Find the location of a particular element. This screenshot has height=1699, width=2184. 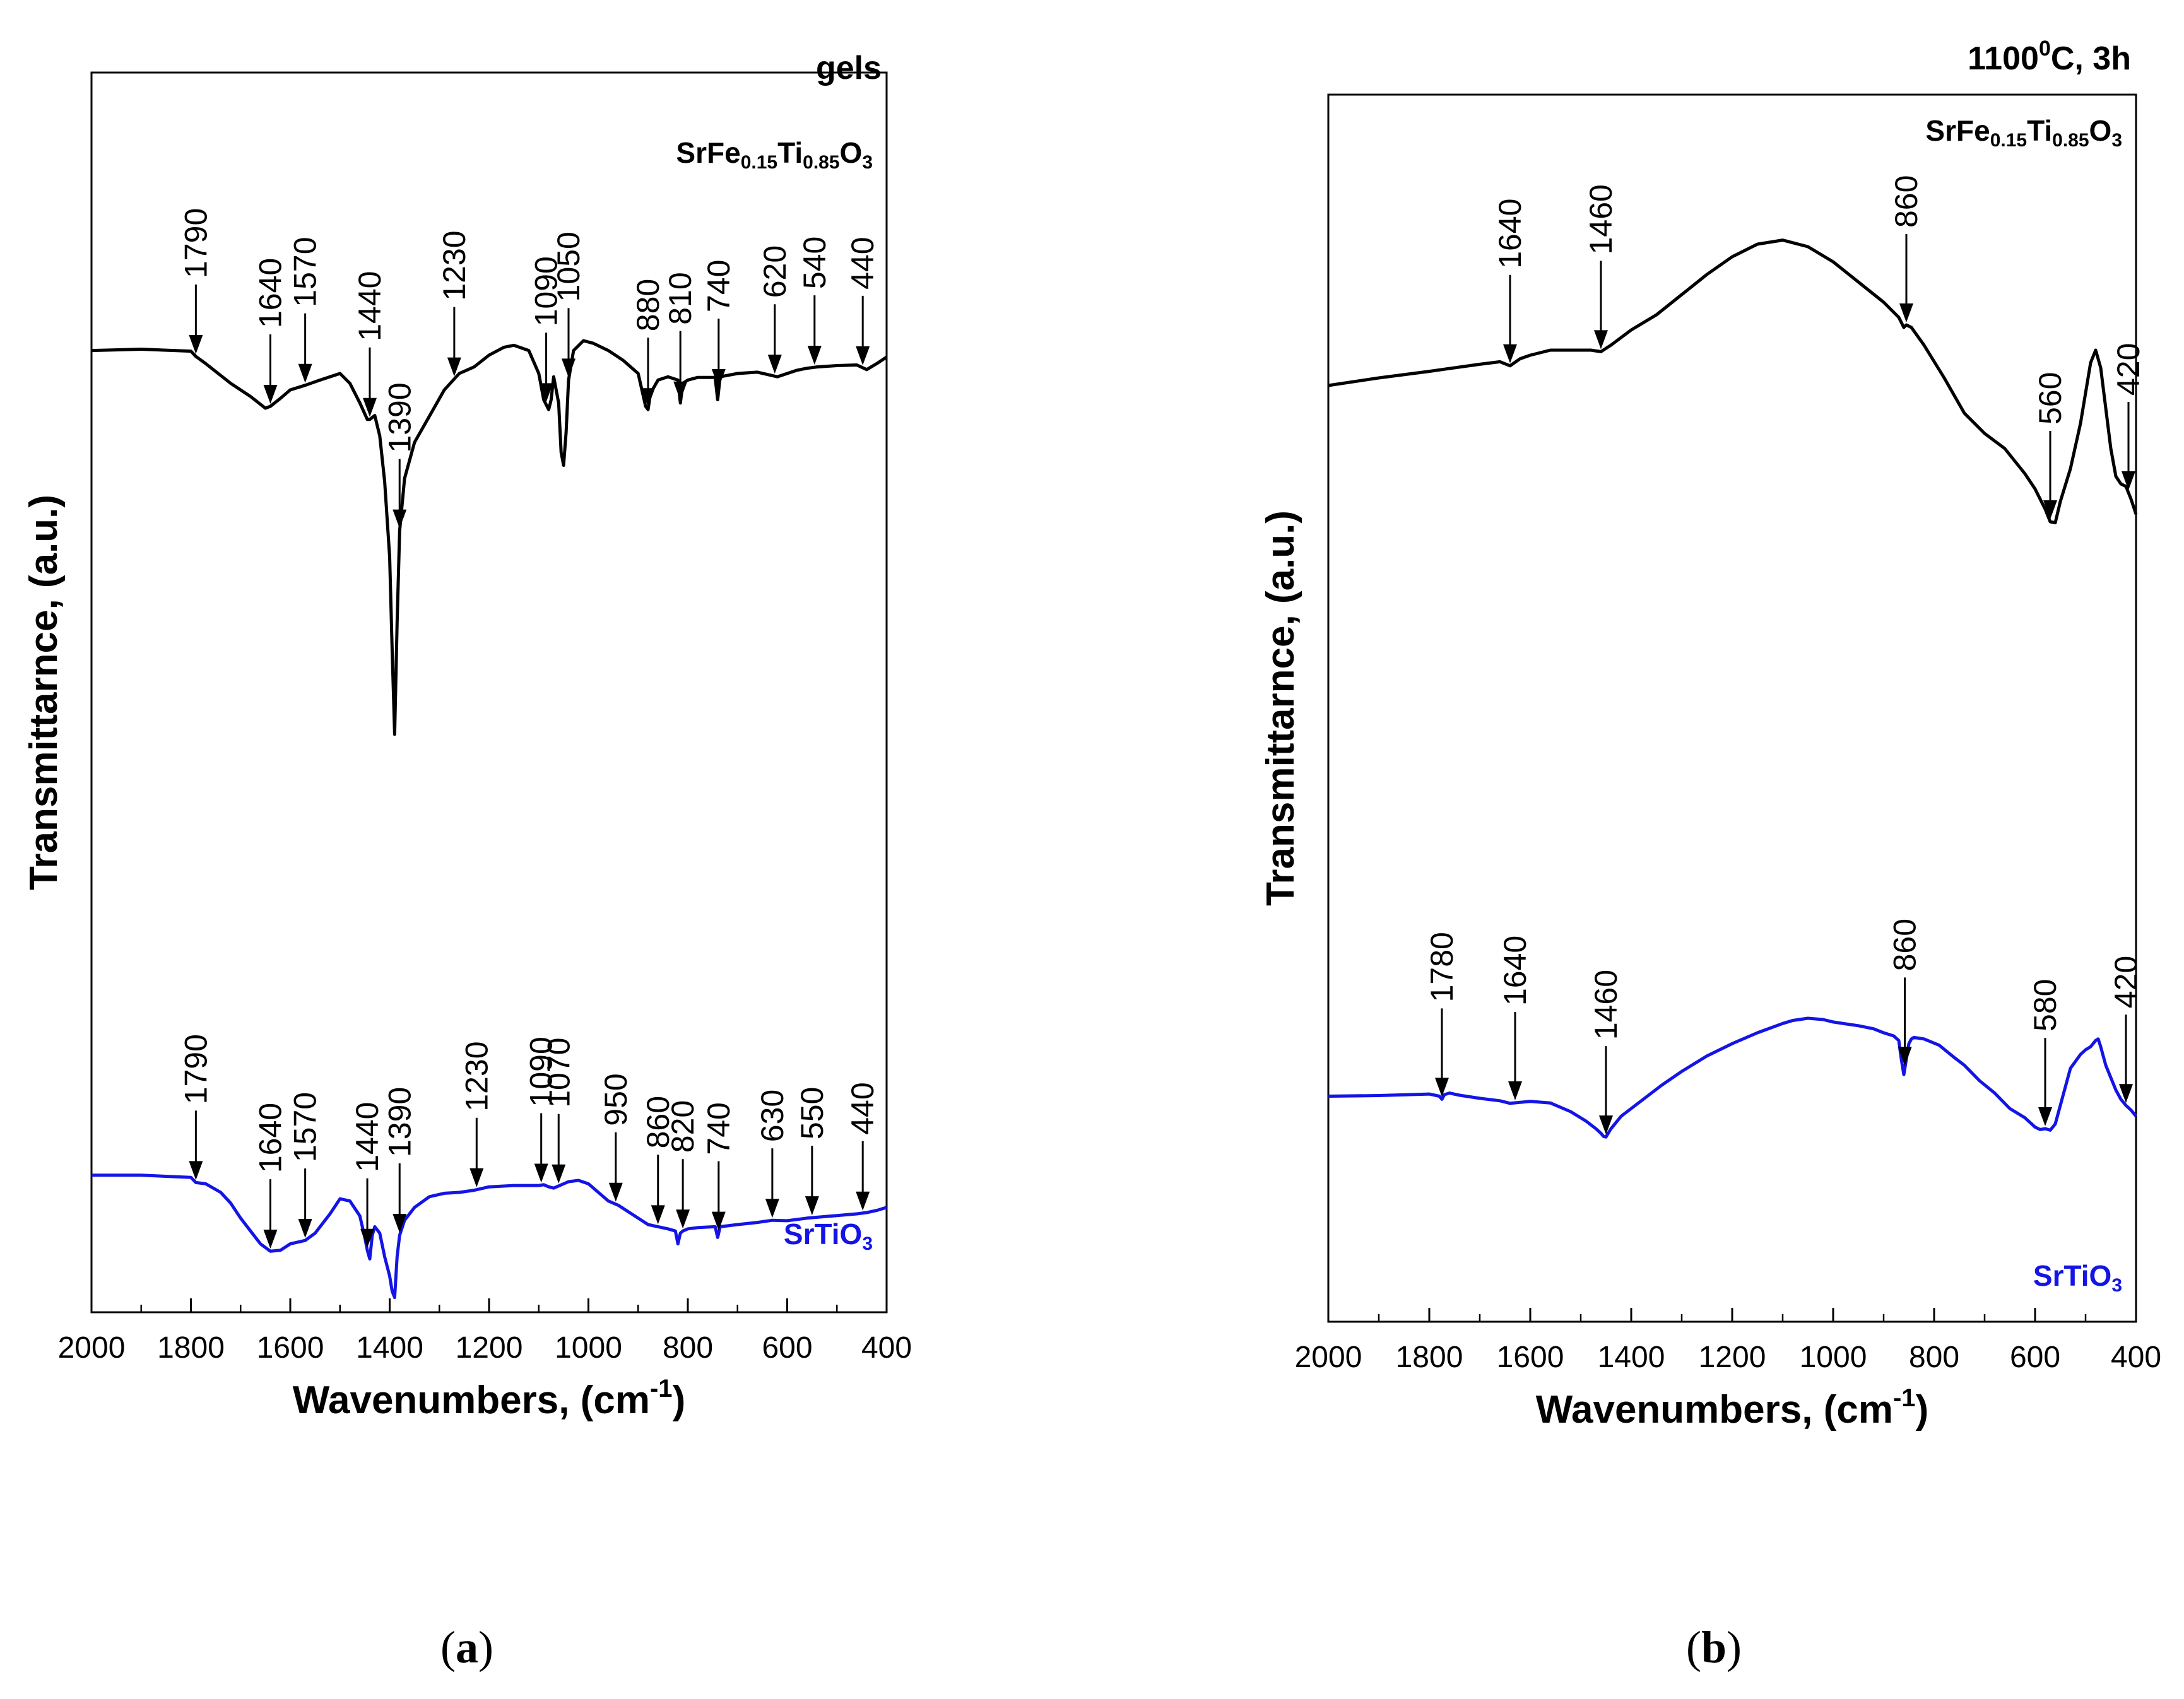

annotation-label: 820 is located at coordinates (682, 1126).